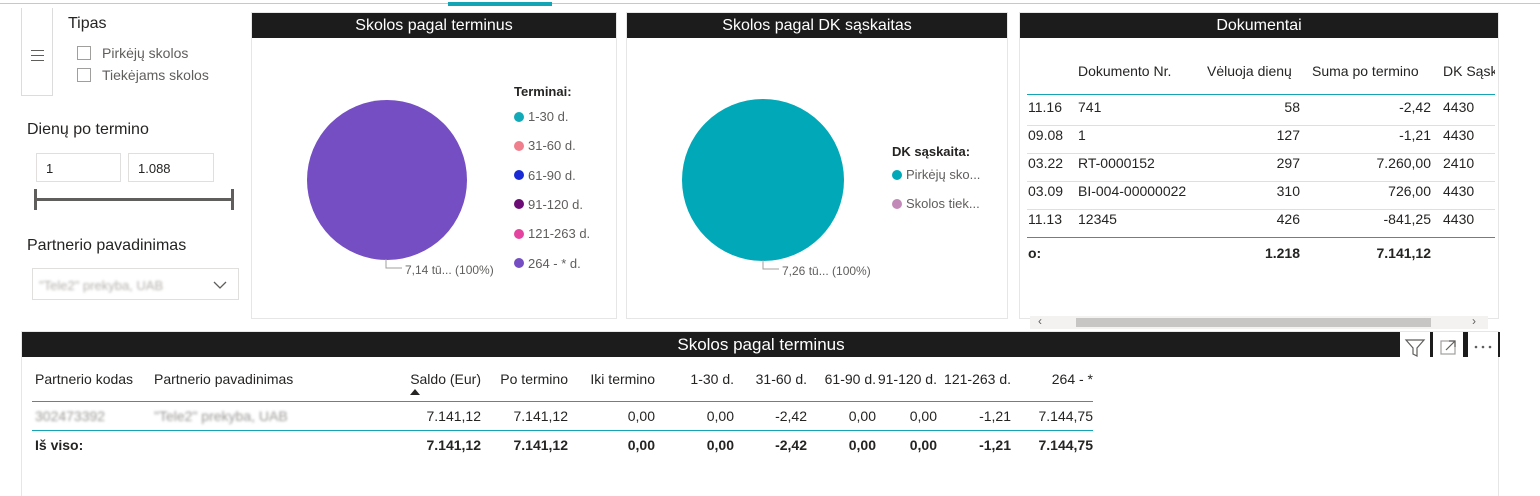 This screenshot has width=1540, height=496. I want to click on pie-dk-title: Skolos pagal DK sąskaitas, so click(817, 25).